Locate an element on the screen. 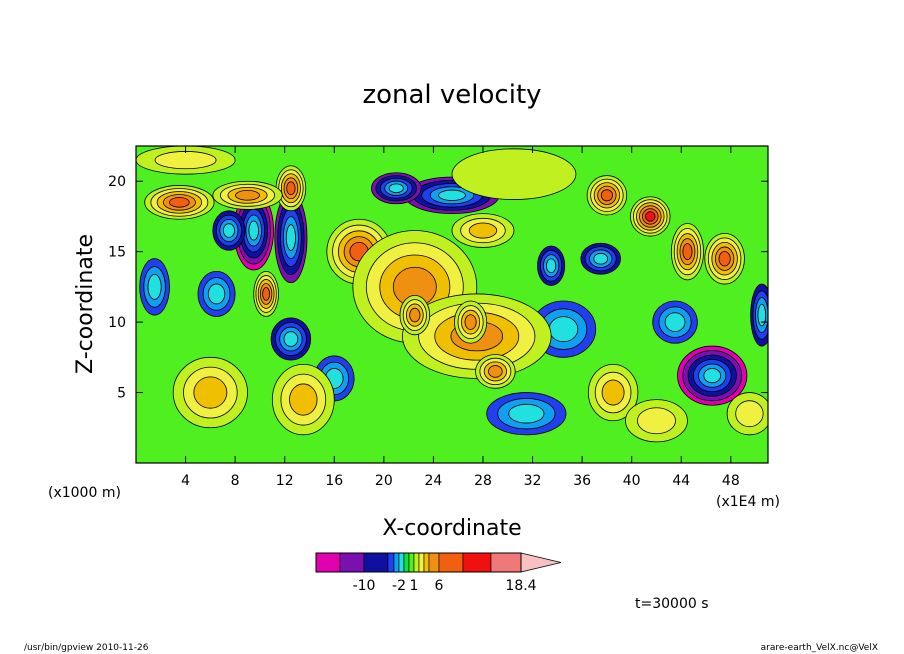  colorbar-label: 6 is located at coordinates (439, 586).